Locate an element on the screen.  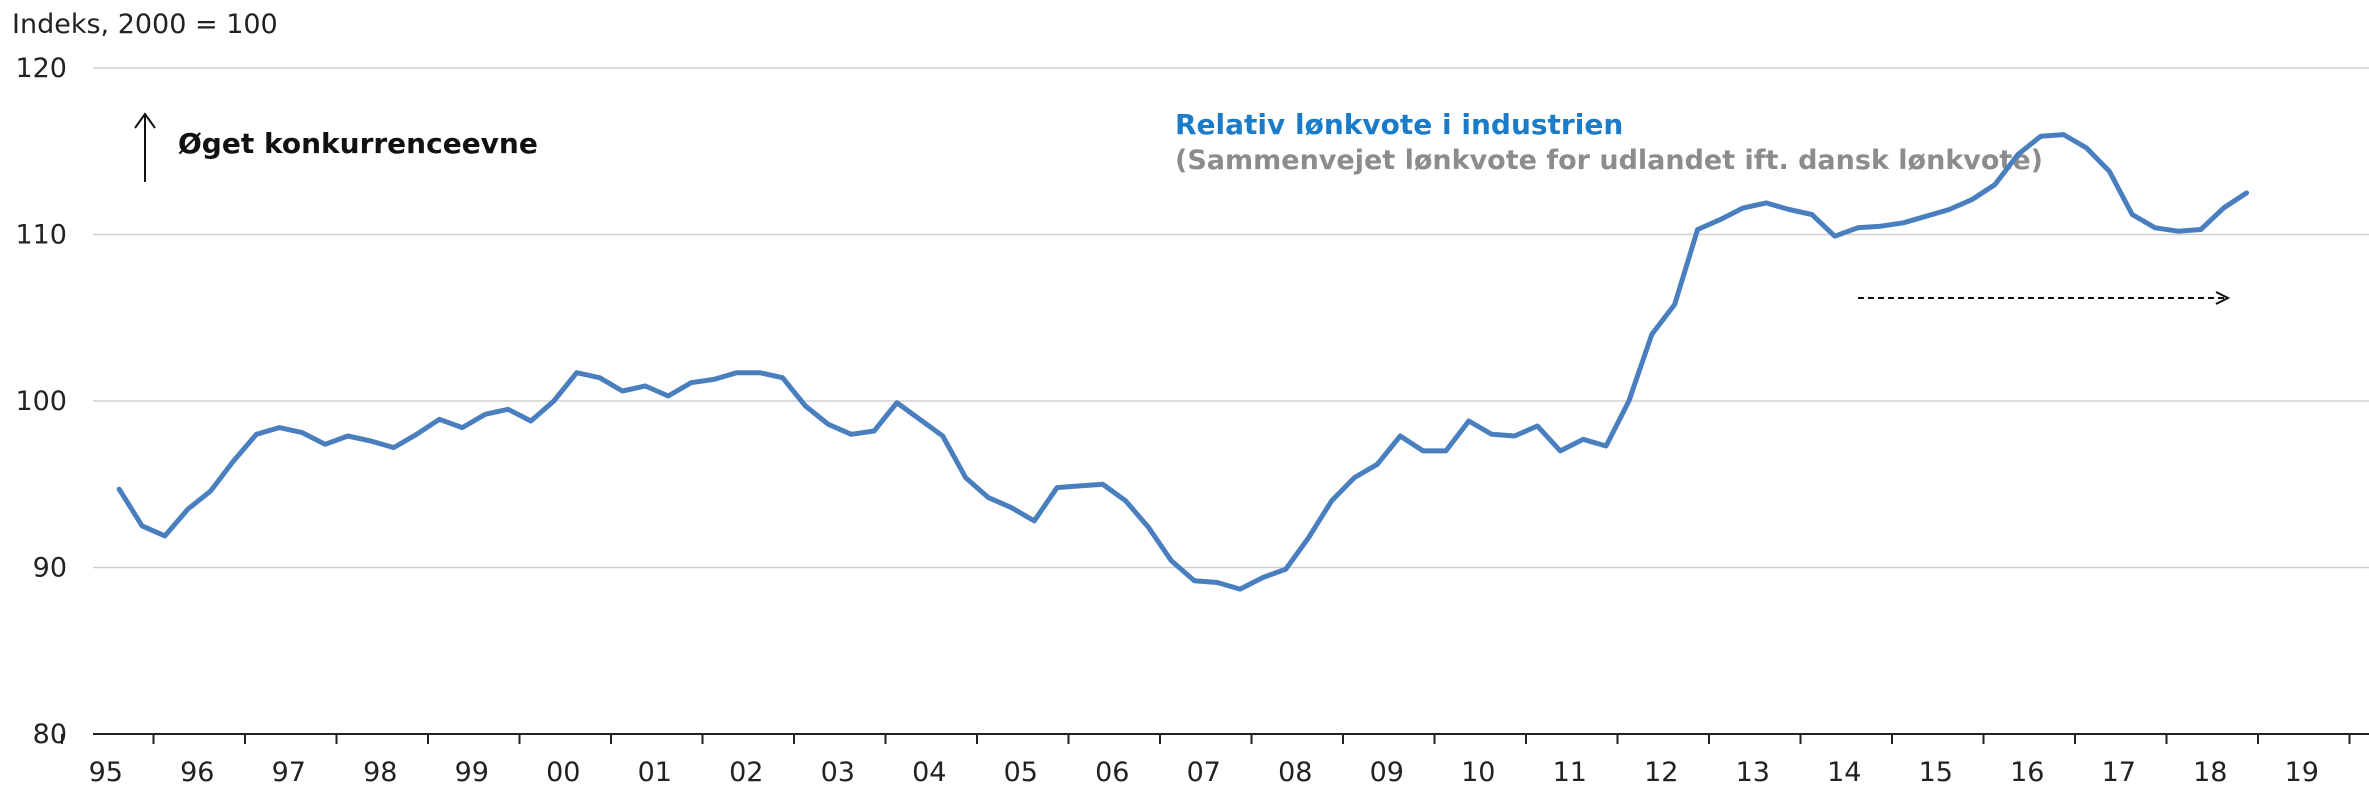
y-axis-label: Indeks, 2000 = 100 is located at coordinates (145, 24).